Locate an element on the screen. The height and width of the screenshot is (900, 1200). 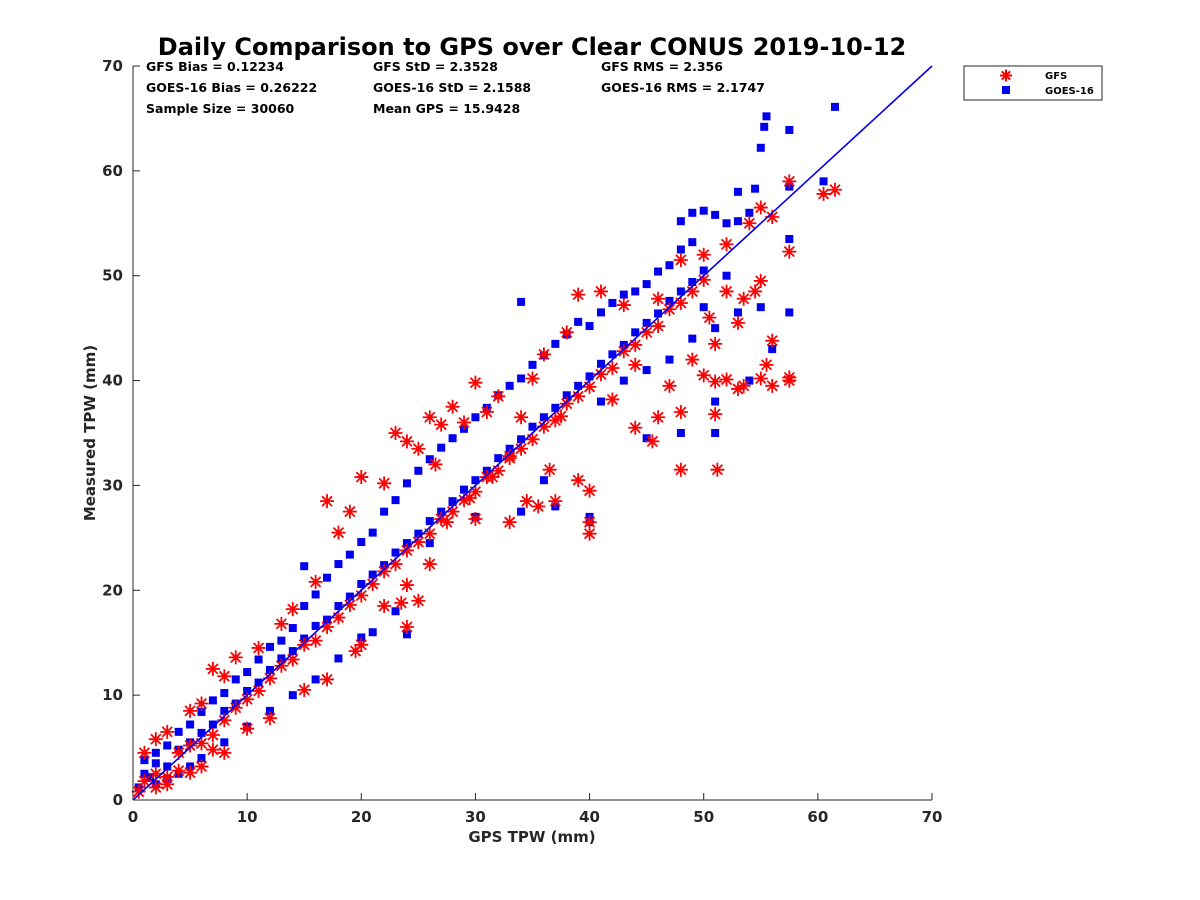
gfs-std-text: GFS StD = 2.3528 is located at coordinates (435, 66).